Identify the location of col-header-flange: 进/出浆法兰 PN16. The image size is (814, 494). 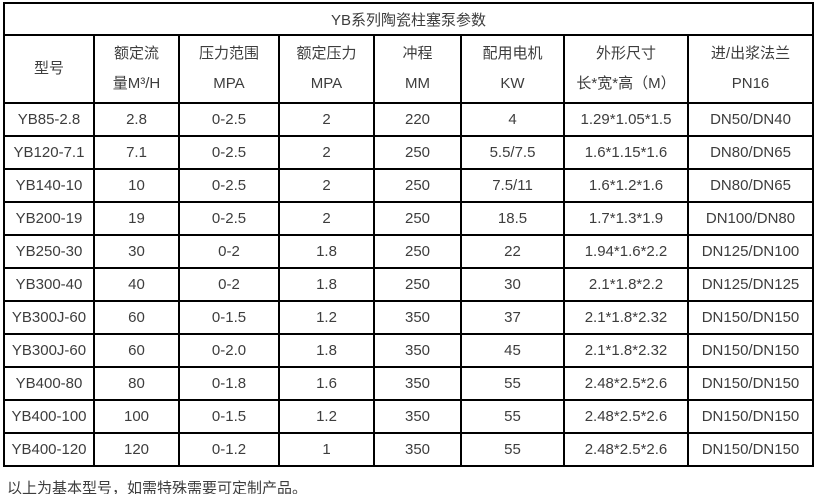
(750, 69).